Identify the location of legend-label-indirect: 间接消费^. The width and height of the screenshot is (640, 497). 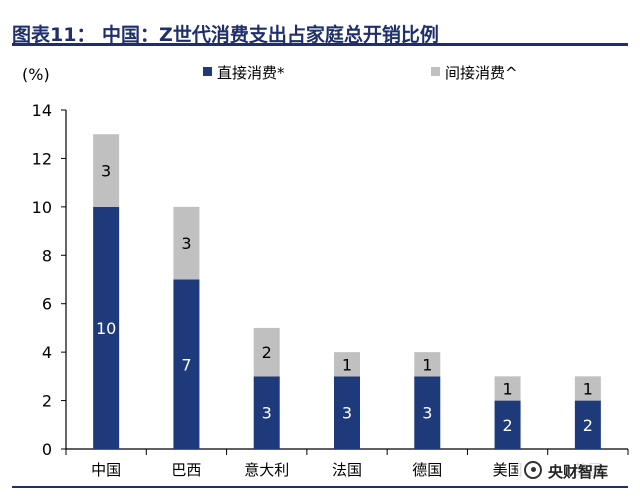
(481, 73).